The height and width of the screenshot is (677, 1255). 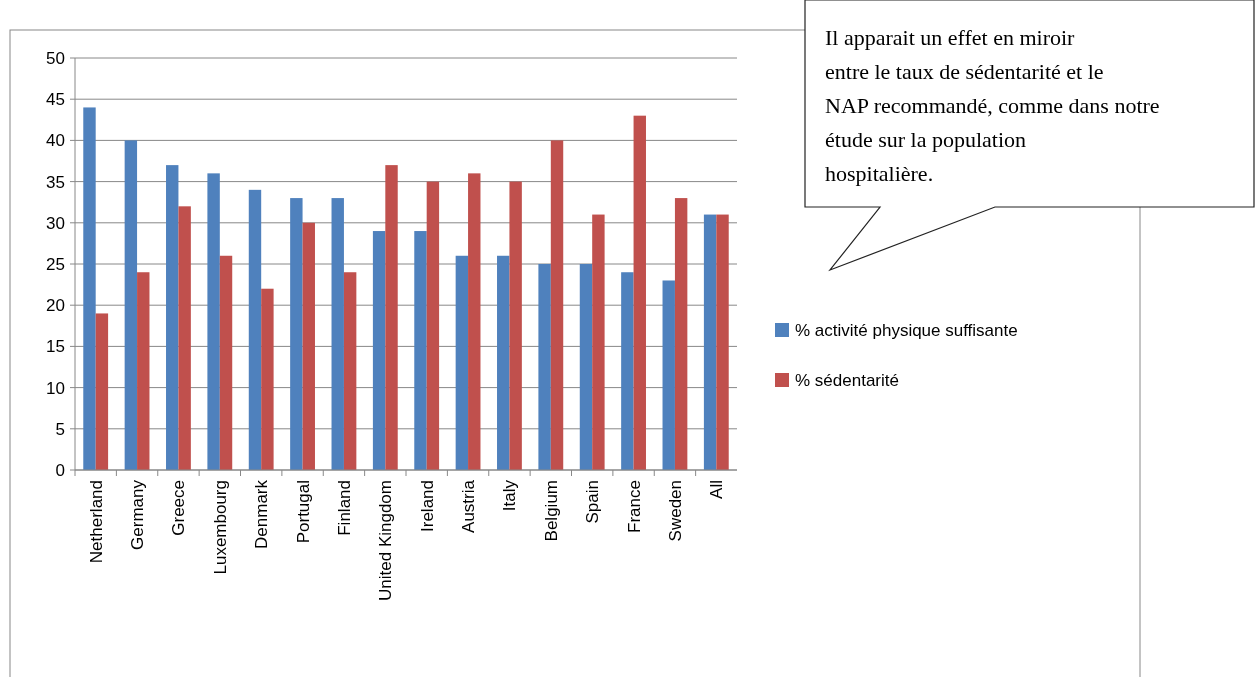 I want to click on y-tick-label: 15, so click(x=55, y=347).